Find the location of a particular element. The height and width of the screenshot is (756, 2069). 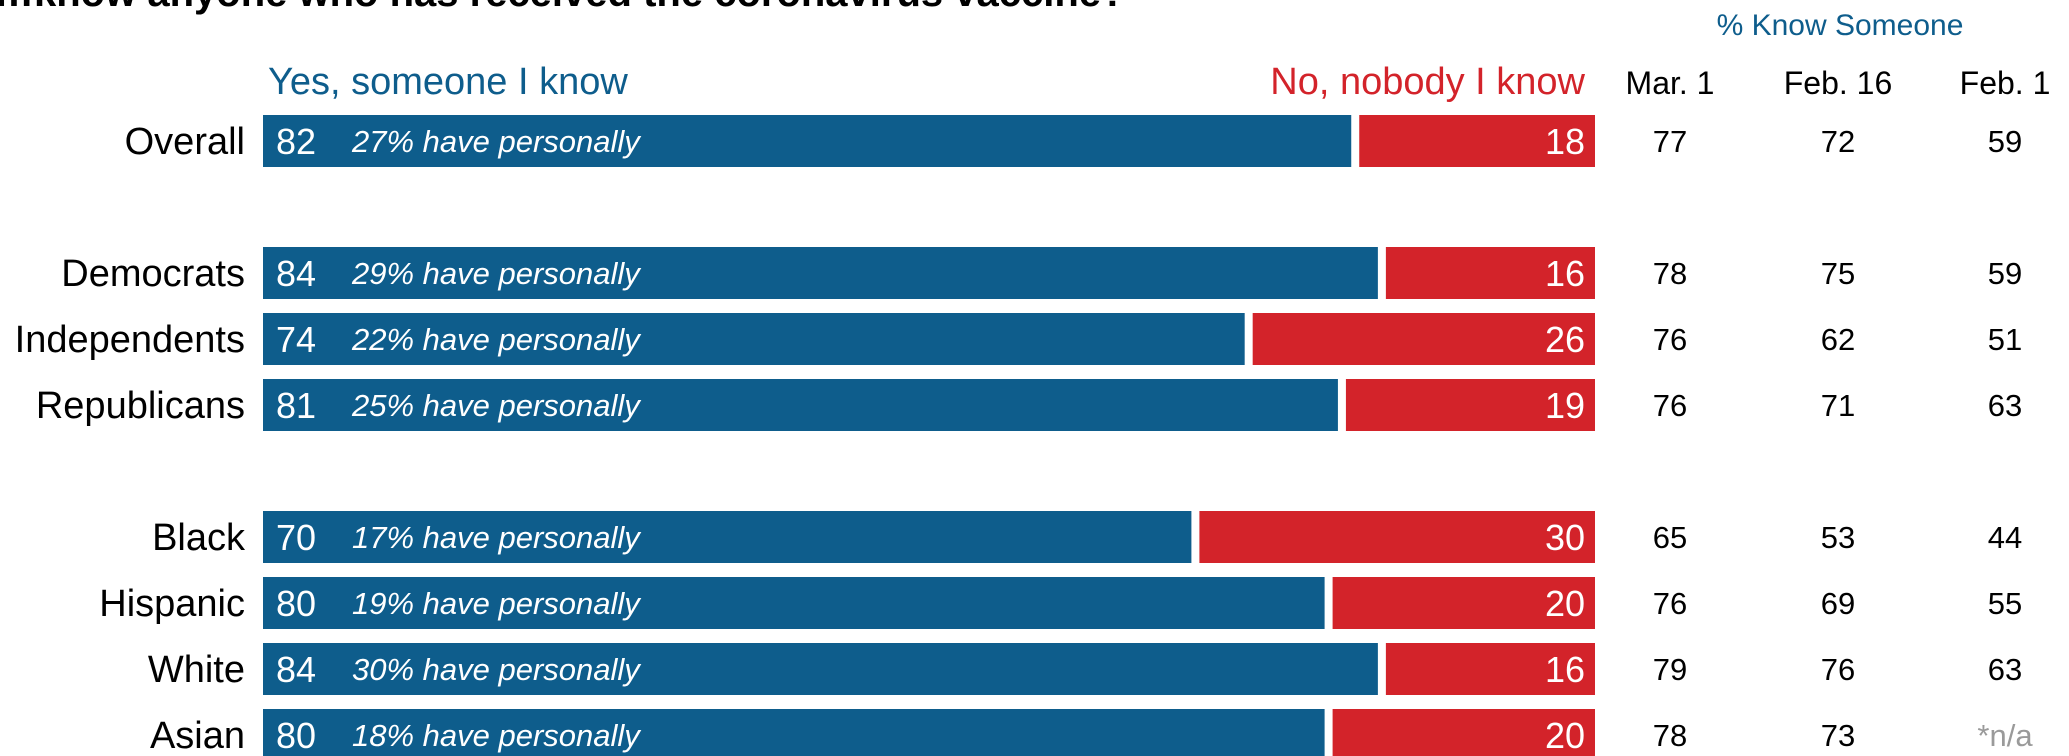

trend-value-asian-1: 73 is located at coordinates (1838, 735).